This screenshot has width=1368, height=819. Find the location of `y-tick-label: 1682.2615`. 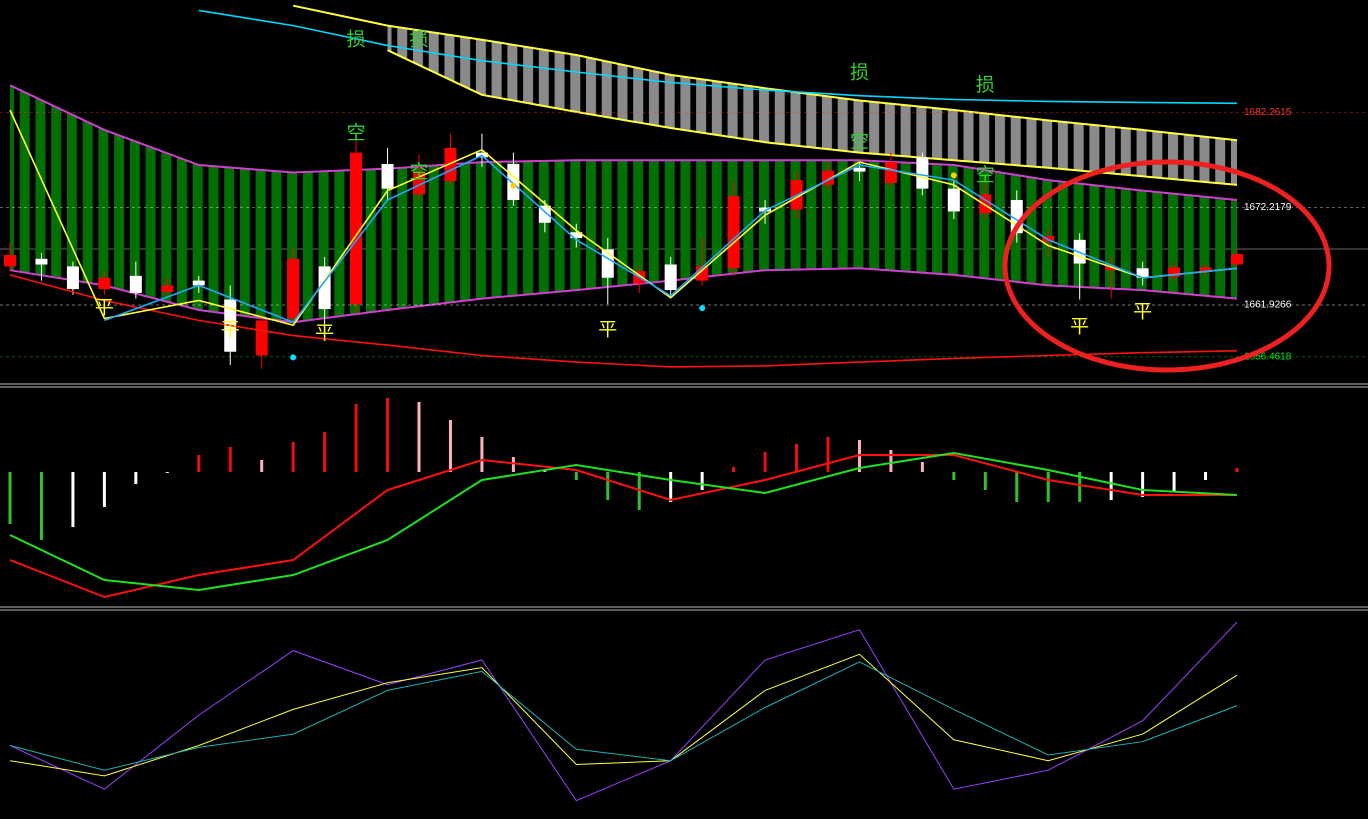

y-tick-label: 1682.2615 is located at coordinates (1268, 112).